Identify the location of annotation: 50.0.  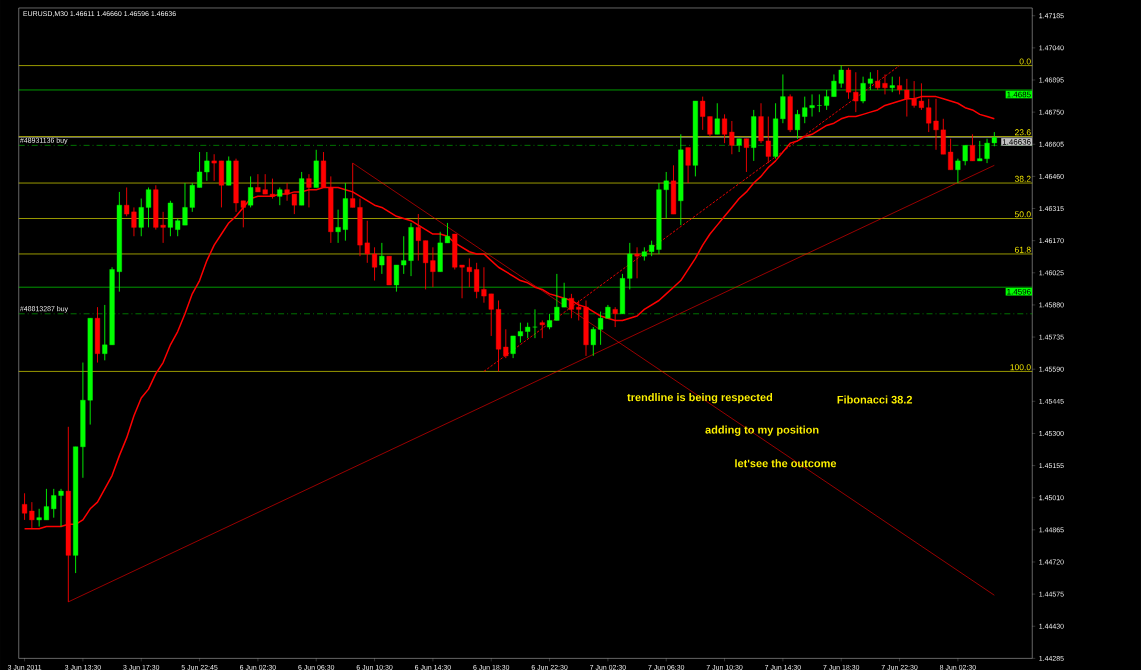
(1022, 214).